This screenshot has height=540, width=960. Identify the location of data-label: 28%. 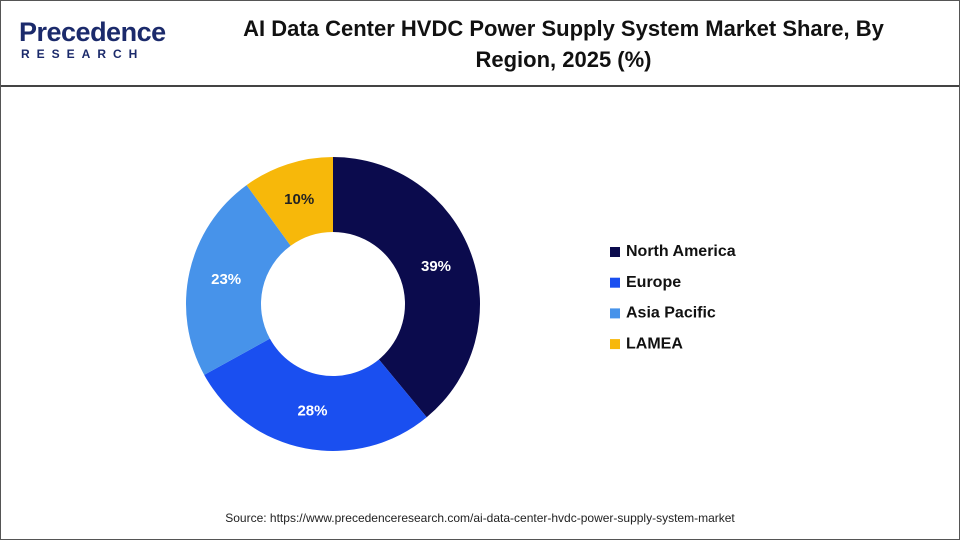
(312, 411).